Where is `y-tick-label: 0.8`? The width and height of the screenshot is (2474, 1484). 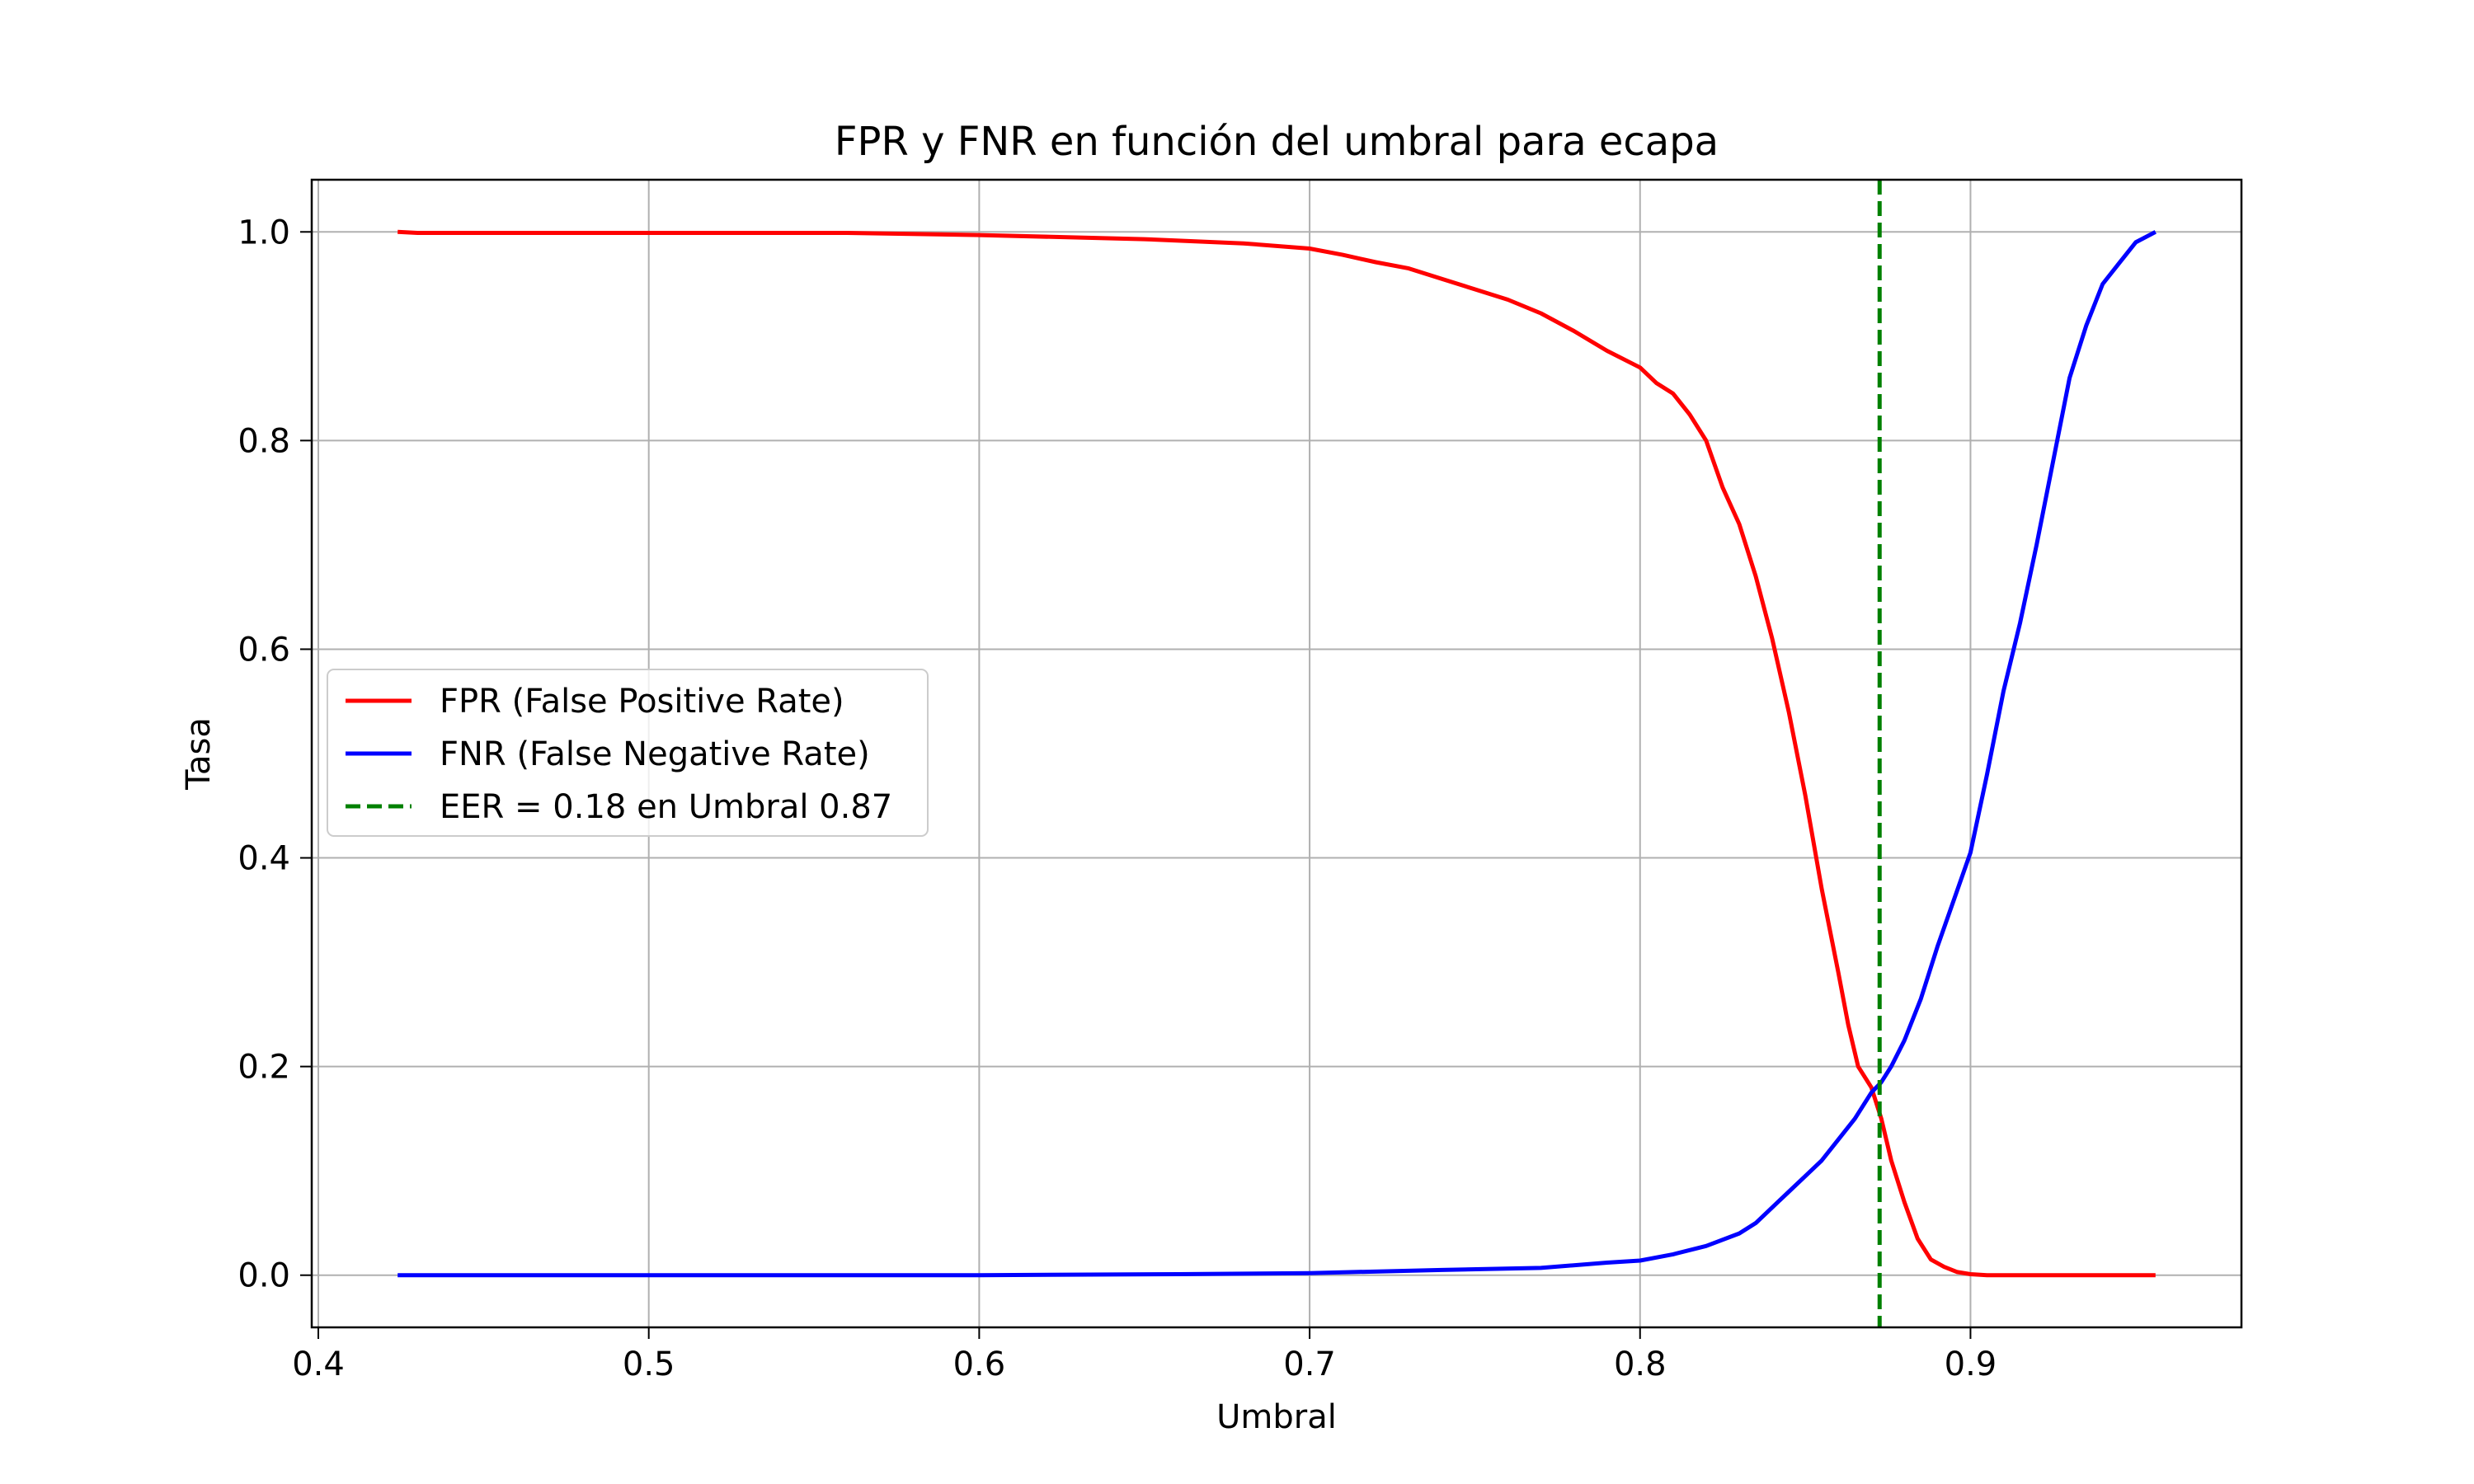
y-tick-label: 0.8 is located at coordinates (264, 441).